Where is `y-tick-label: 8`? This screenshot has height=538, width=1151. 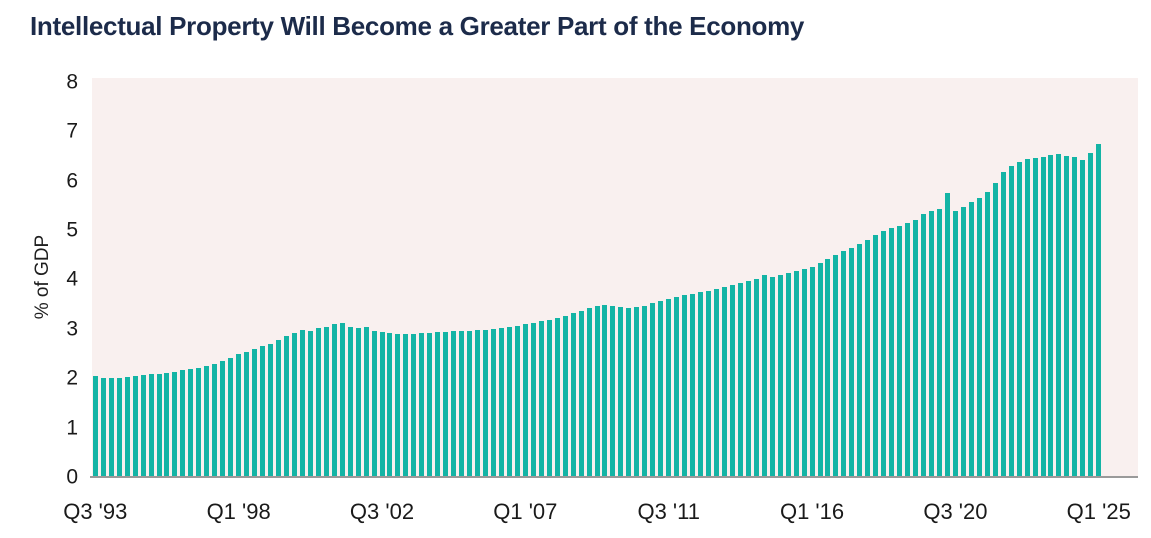
y-tick-label: 8 is located at coordinates (72, 82).